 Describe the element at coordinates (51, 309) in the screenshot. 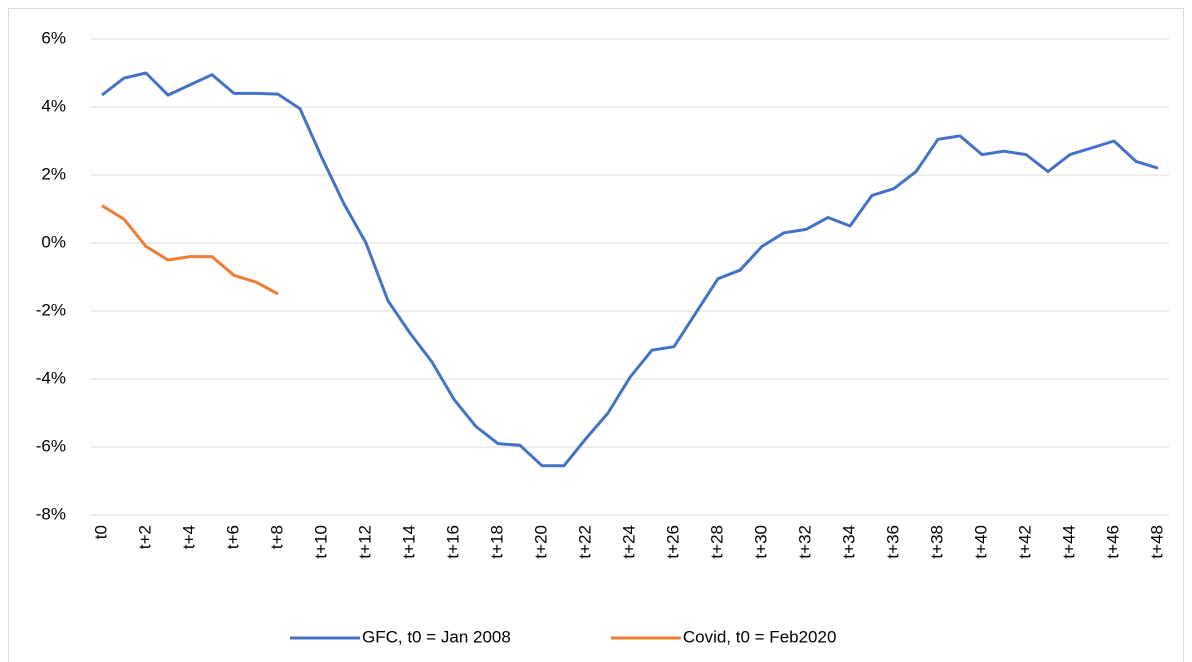

I see `y-tick-label: -2%` at that location.